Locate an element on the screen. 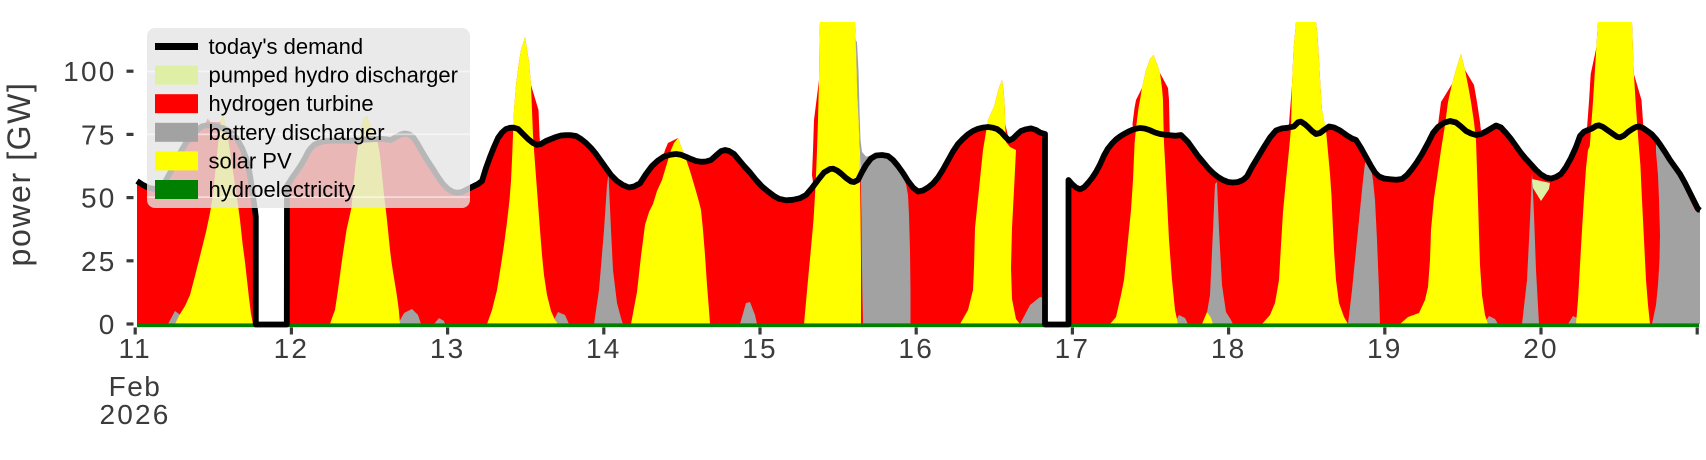 This screenshot has width=1706, height=460. svg-text: hydrogen turbine is located at coordinates (291, 103).